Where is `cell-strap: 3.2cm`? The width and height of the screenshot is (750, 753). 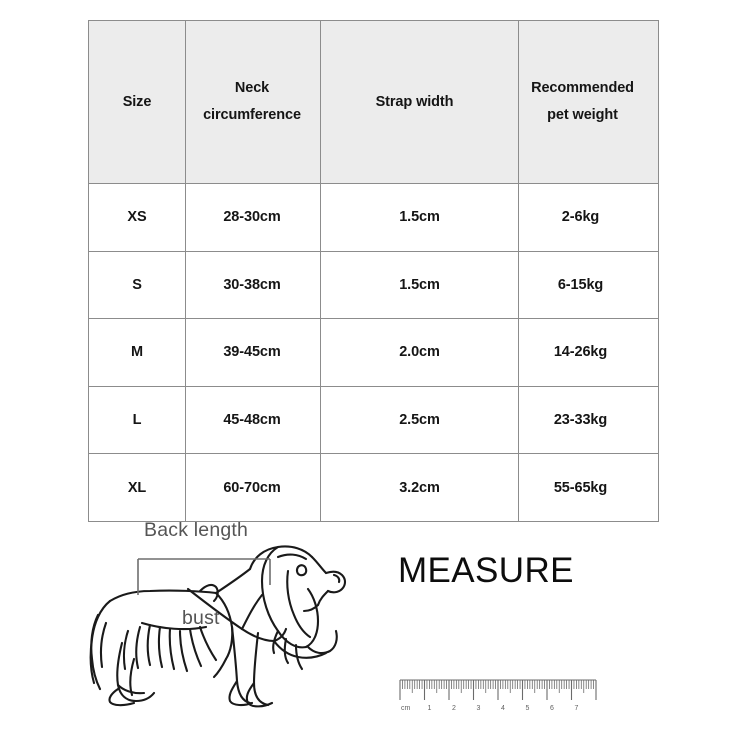 cell-strap: 3.2cm is located at coordinates (419, 487).